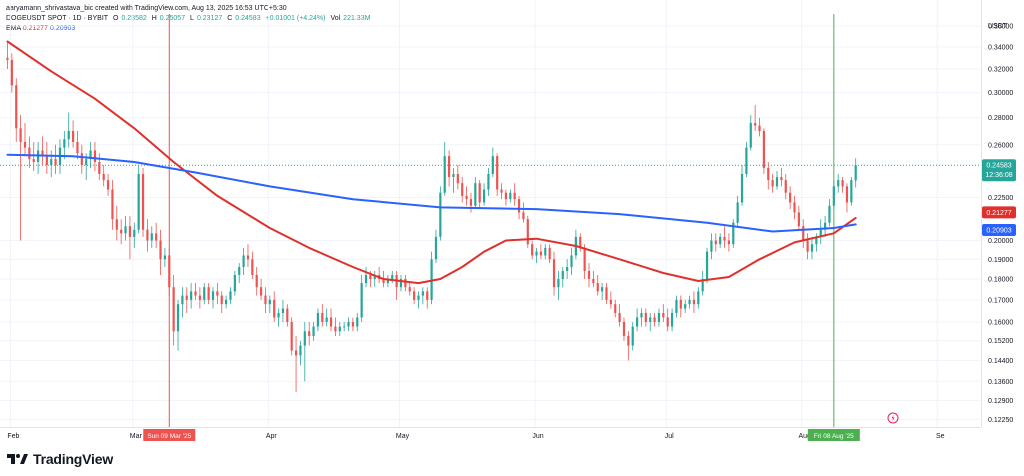 This screenshot has height=476, width=1024. I want to click on change-value: +0.01001 (+4.24%), so click(295, 18).